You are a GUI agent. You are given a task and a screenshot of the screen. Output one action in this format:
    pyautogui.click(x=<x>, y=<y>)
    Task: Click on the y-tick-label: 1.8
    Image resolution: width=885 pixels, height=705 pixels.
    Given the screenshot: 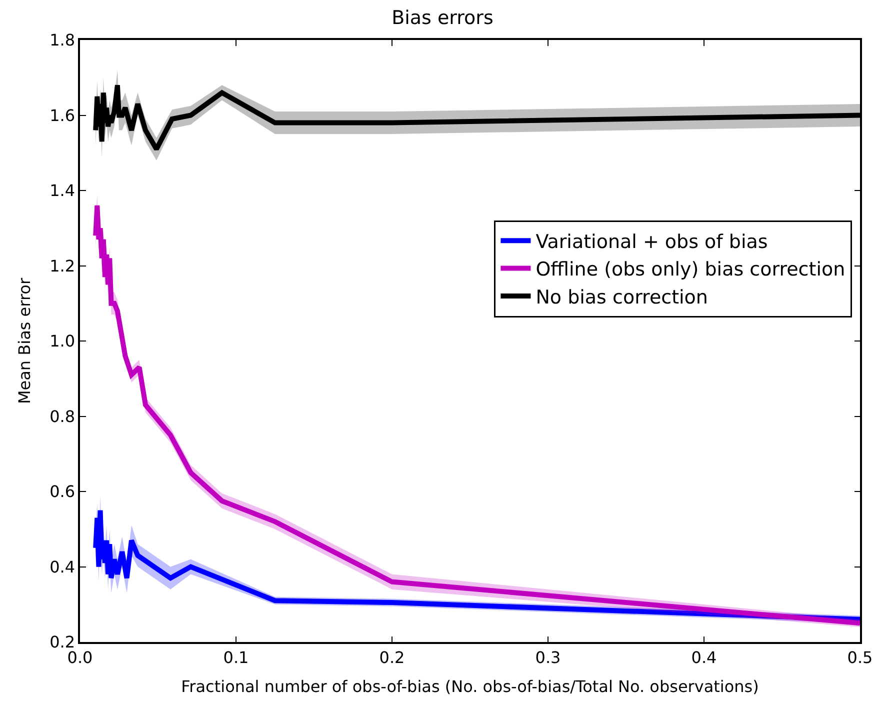 What is the action you would take?
    pyautogui.click(x=63, y=40)
    